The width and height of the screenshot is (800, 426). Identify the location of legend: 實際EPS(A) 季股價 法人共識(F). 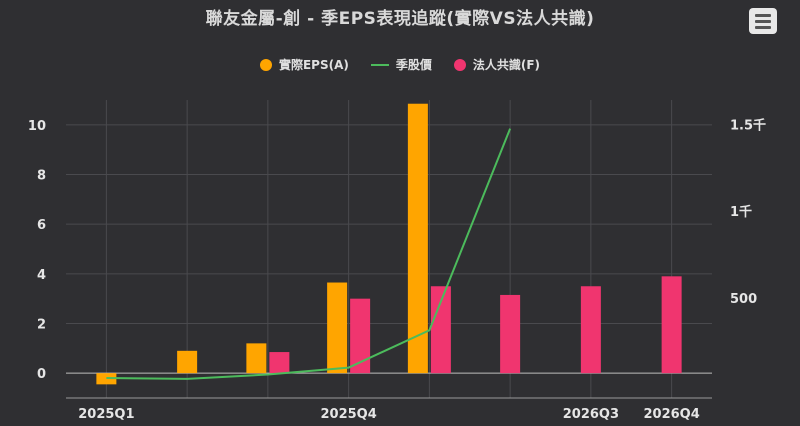
(400, 64).